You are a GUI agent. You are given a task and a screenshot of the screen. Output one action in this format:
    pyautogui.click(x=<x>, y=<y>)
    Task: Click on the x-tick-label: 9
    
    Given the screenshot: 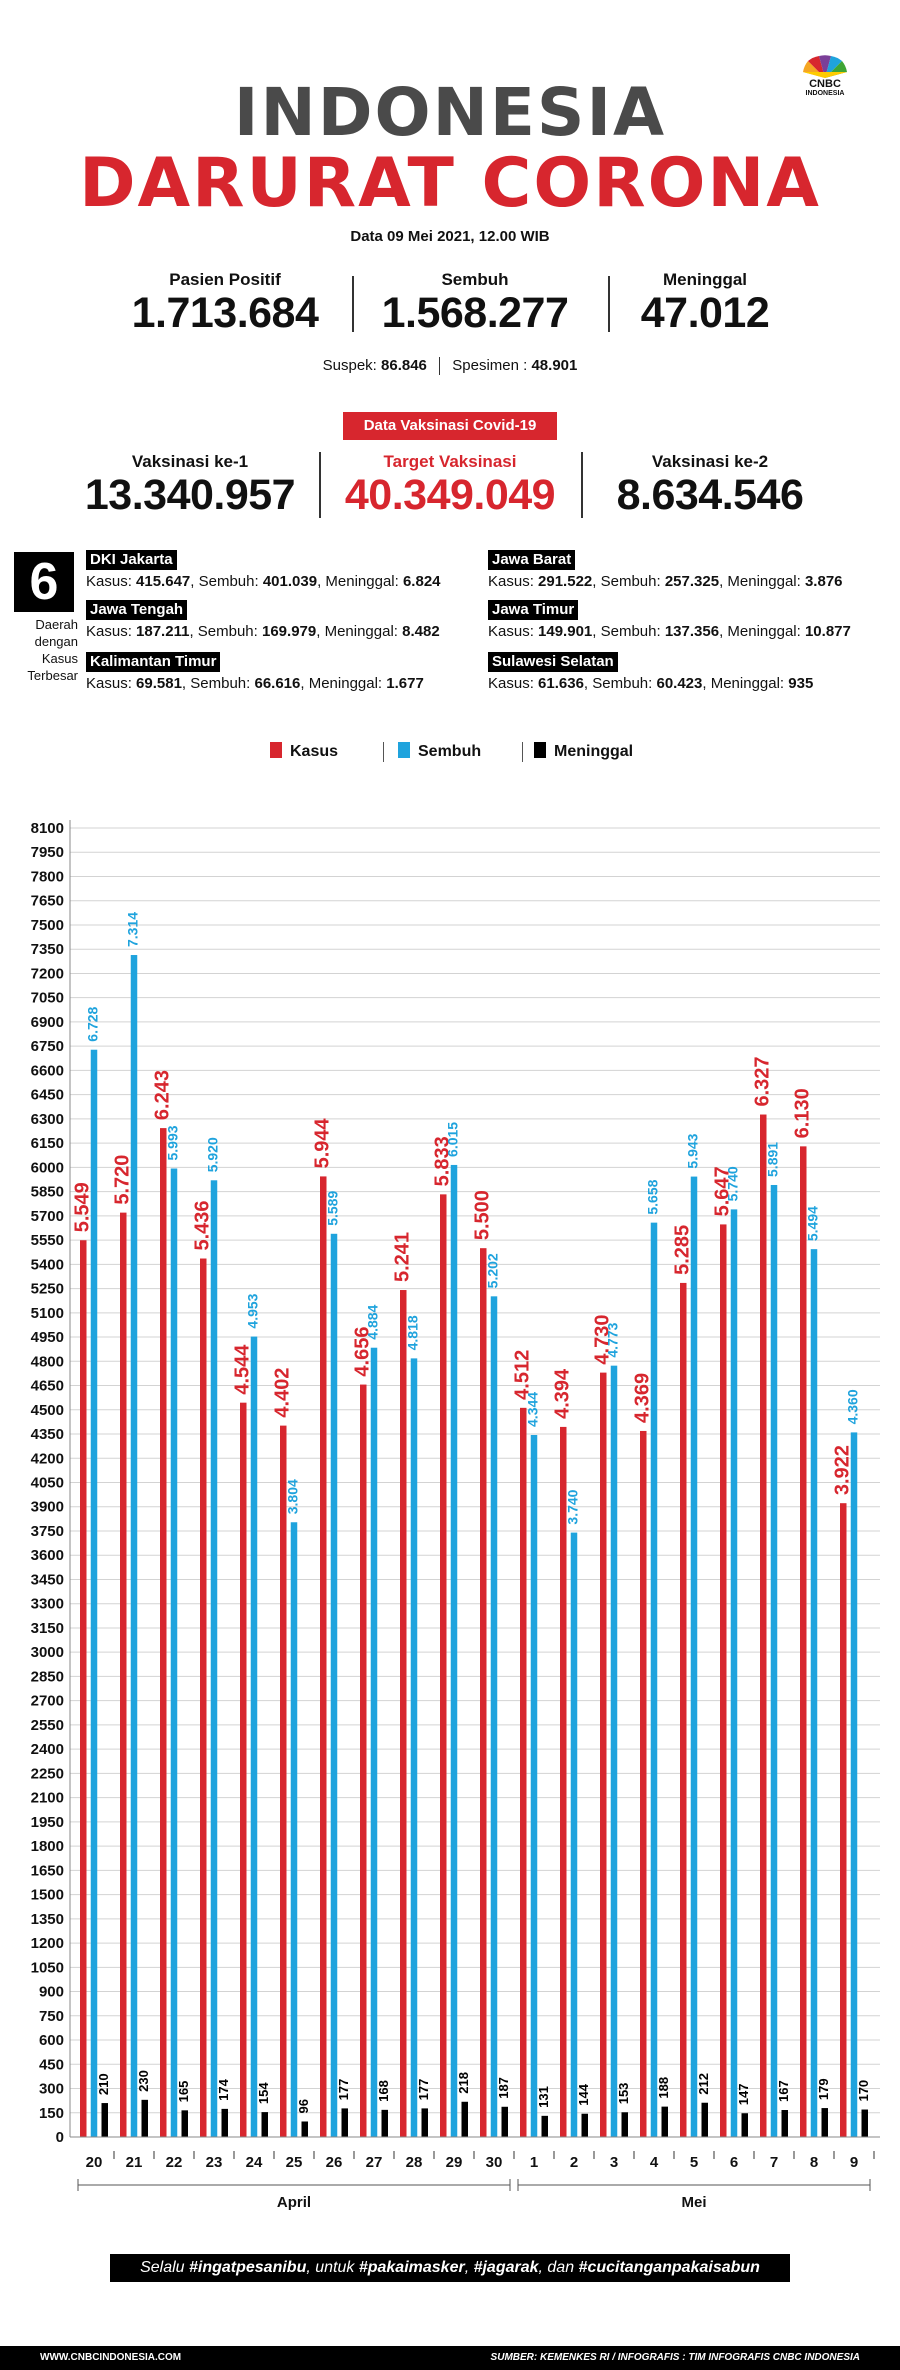 What is the action you would take?
    pyautogui.click(x=854, y=2162)
    